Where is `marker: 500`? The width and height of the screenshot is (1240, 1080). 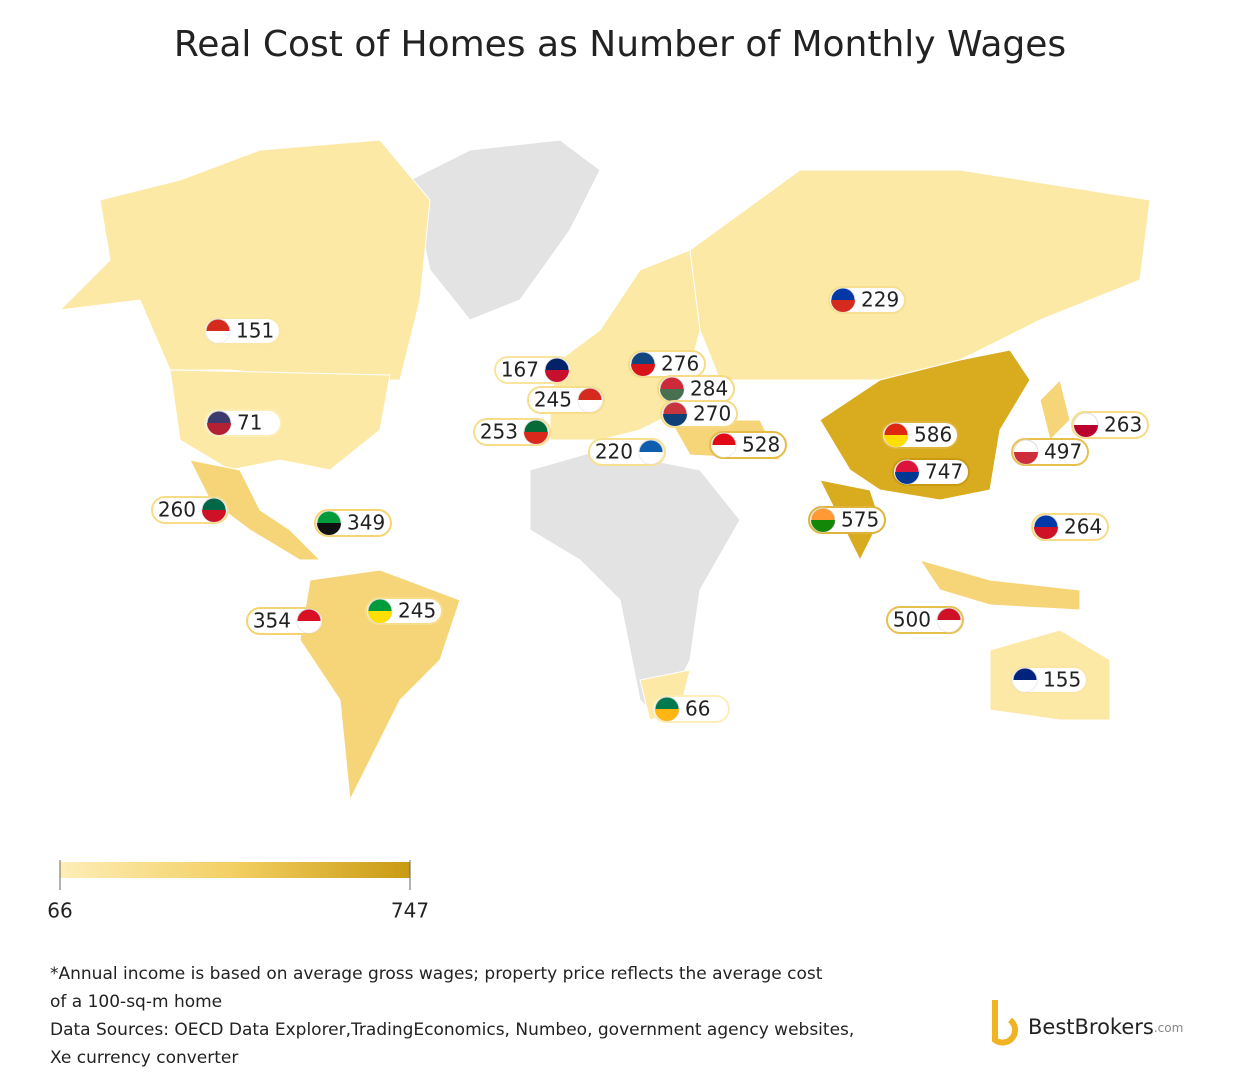 marker: 500 is located at coordinates (925, 620).